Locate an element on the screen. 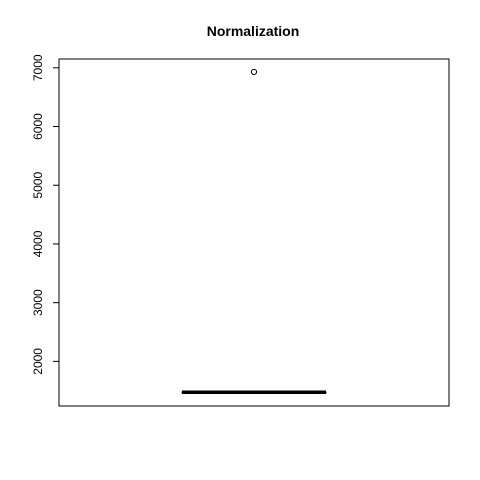 This screenshot has height=480, width=480. y-tick-label: 6000 is located at coordinates (38, 126).